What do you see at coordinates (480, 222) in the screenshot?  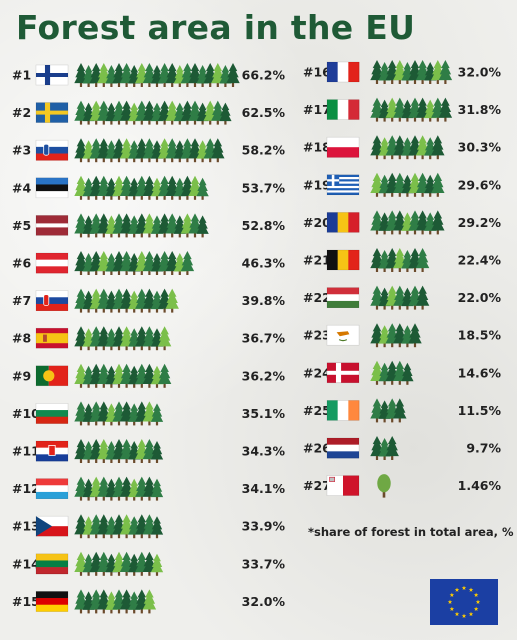 I see `value-label: 29.2%` at bounding box center [480, 222].